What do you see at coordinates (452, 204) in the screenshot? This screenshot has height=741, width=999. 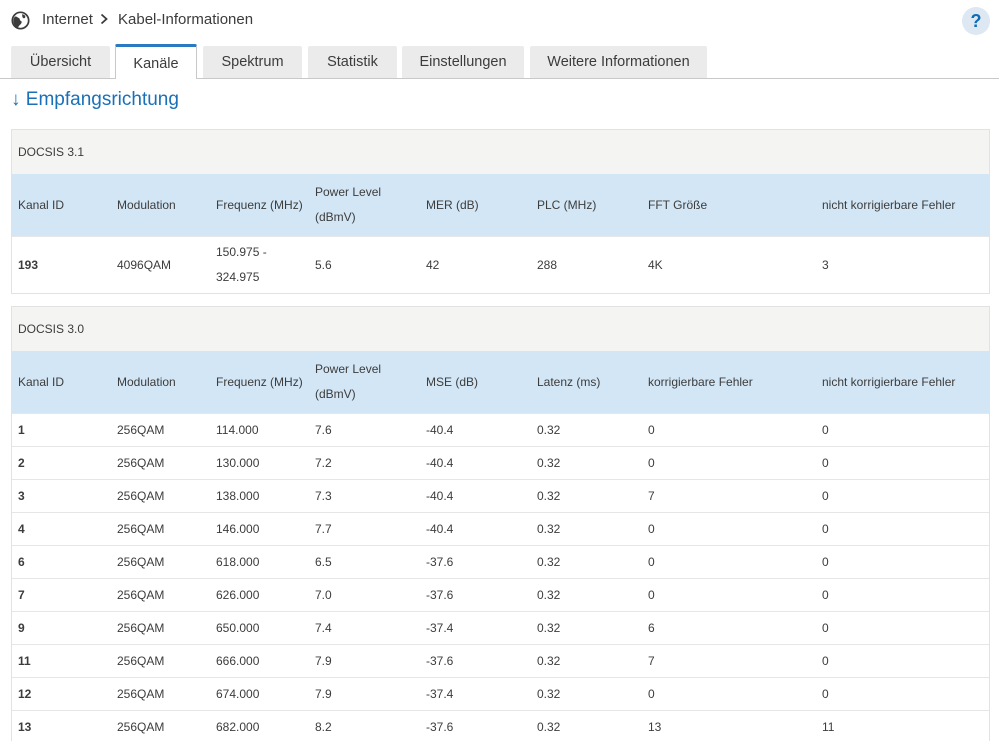 I see `column-header: MER (dB)` at bounding box center [452, 204].